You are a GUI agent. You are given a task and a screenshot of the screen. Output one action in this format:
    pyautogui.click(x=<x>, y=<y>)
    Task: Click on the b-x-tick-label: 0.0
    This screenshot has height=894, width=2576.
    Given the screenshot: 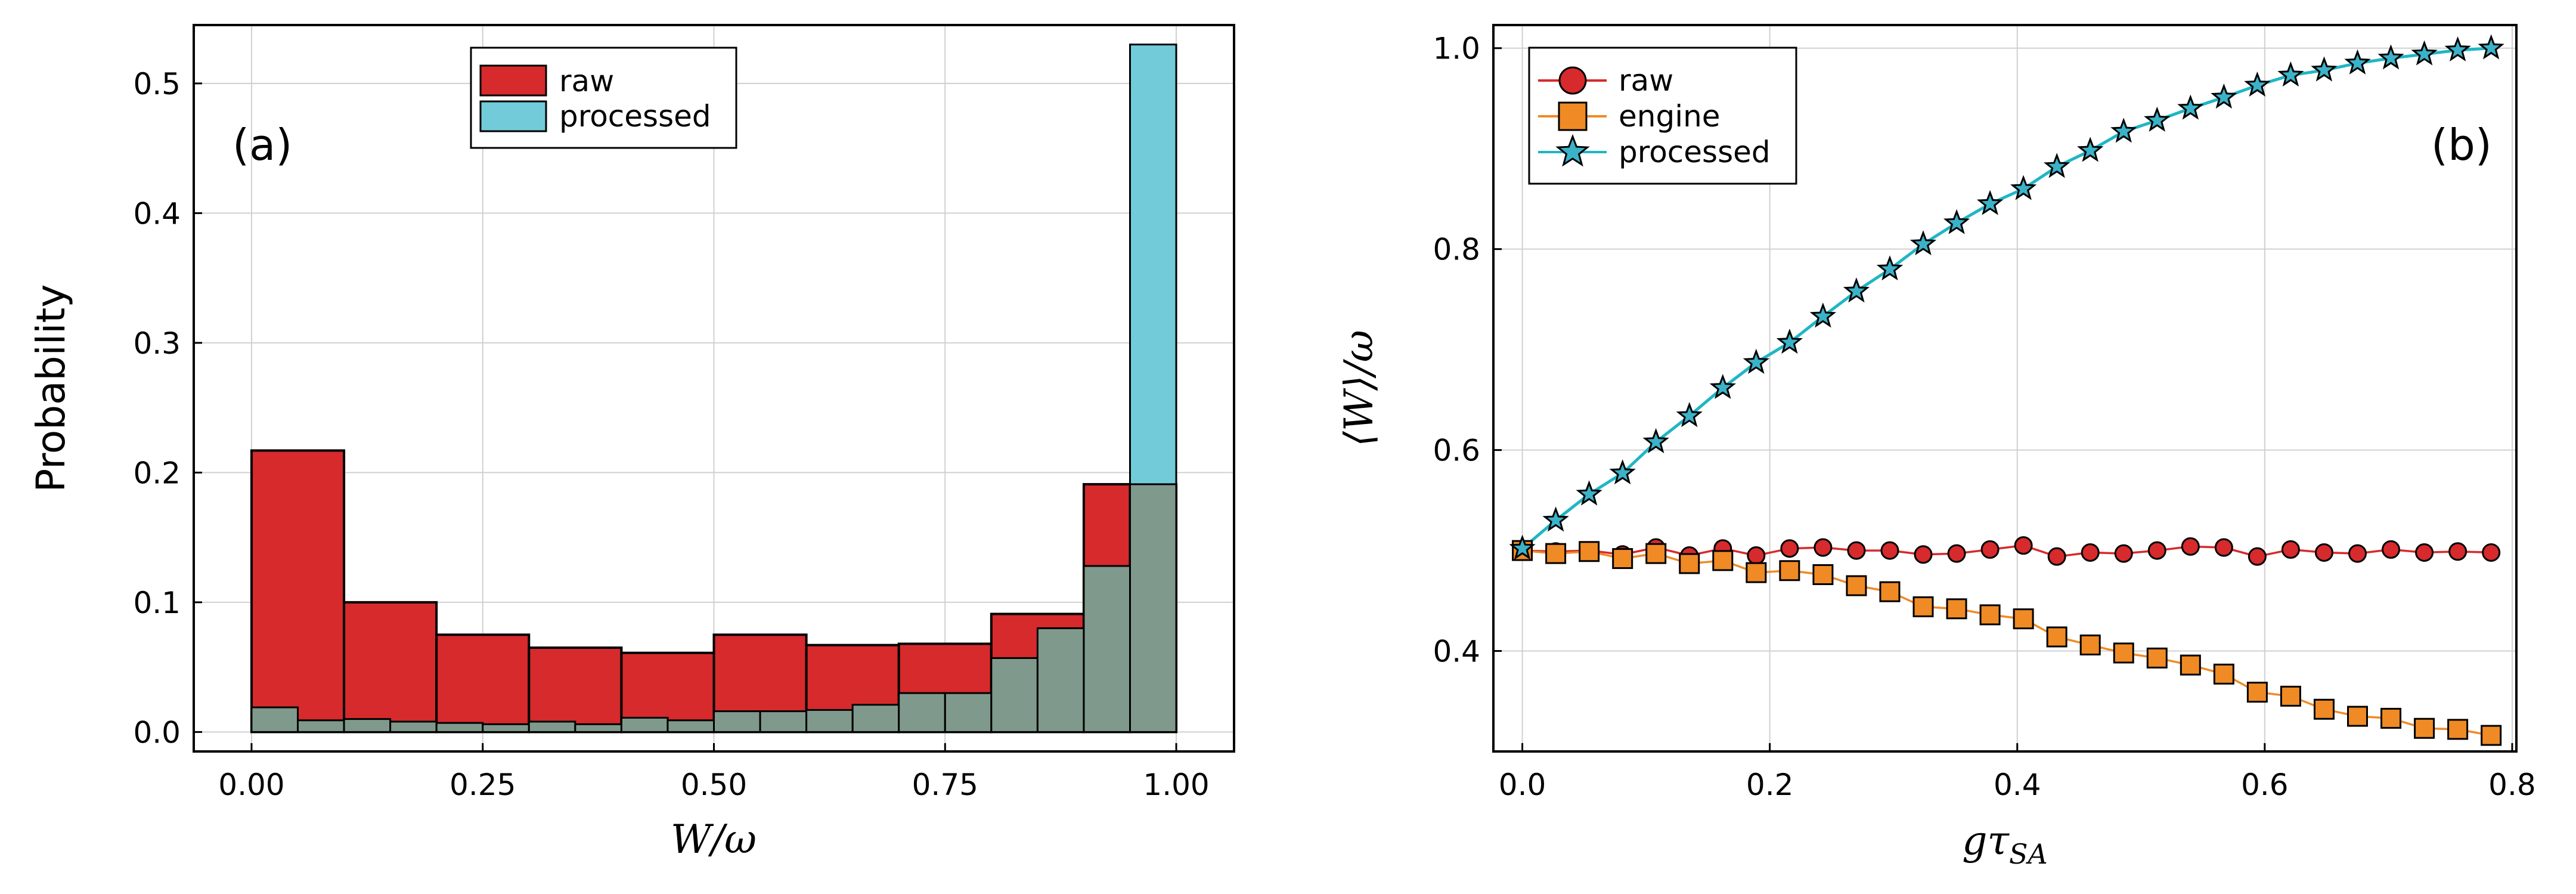 What is the action you would take?
    pyautogui.click(x=1522, y=785)
    